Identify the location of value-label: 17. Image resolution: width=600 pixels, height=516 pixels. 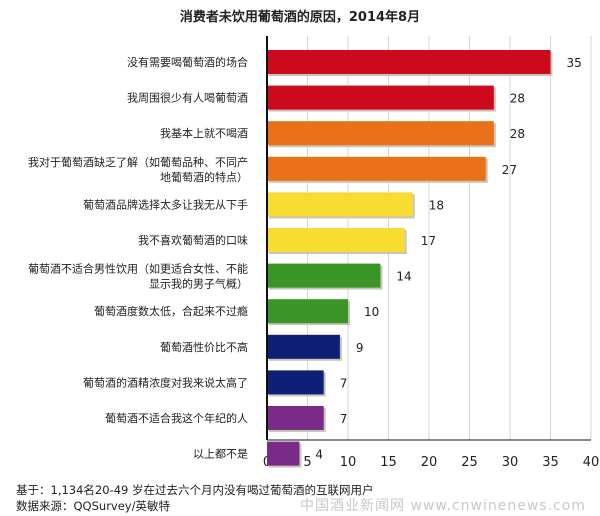
(428, 241).